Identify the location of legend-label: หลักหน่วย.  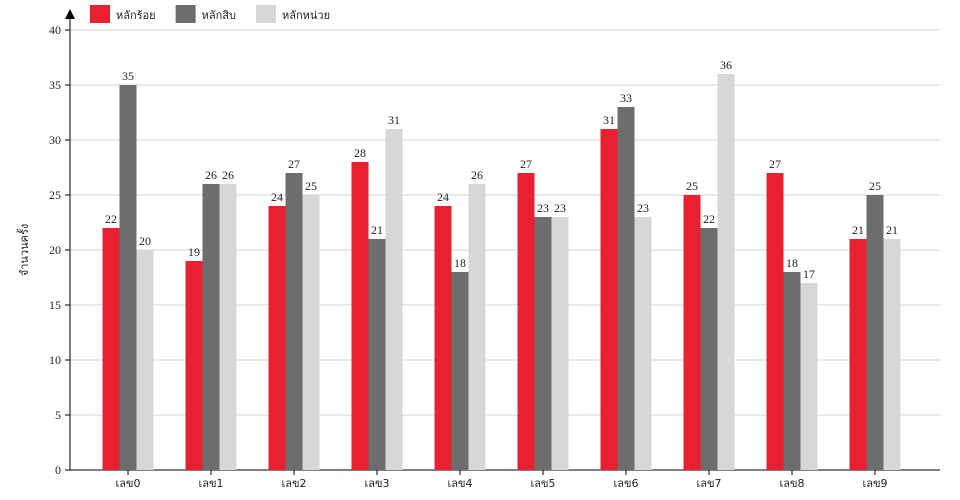
(306, 15).